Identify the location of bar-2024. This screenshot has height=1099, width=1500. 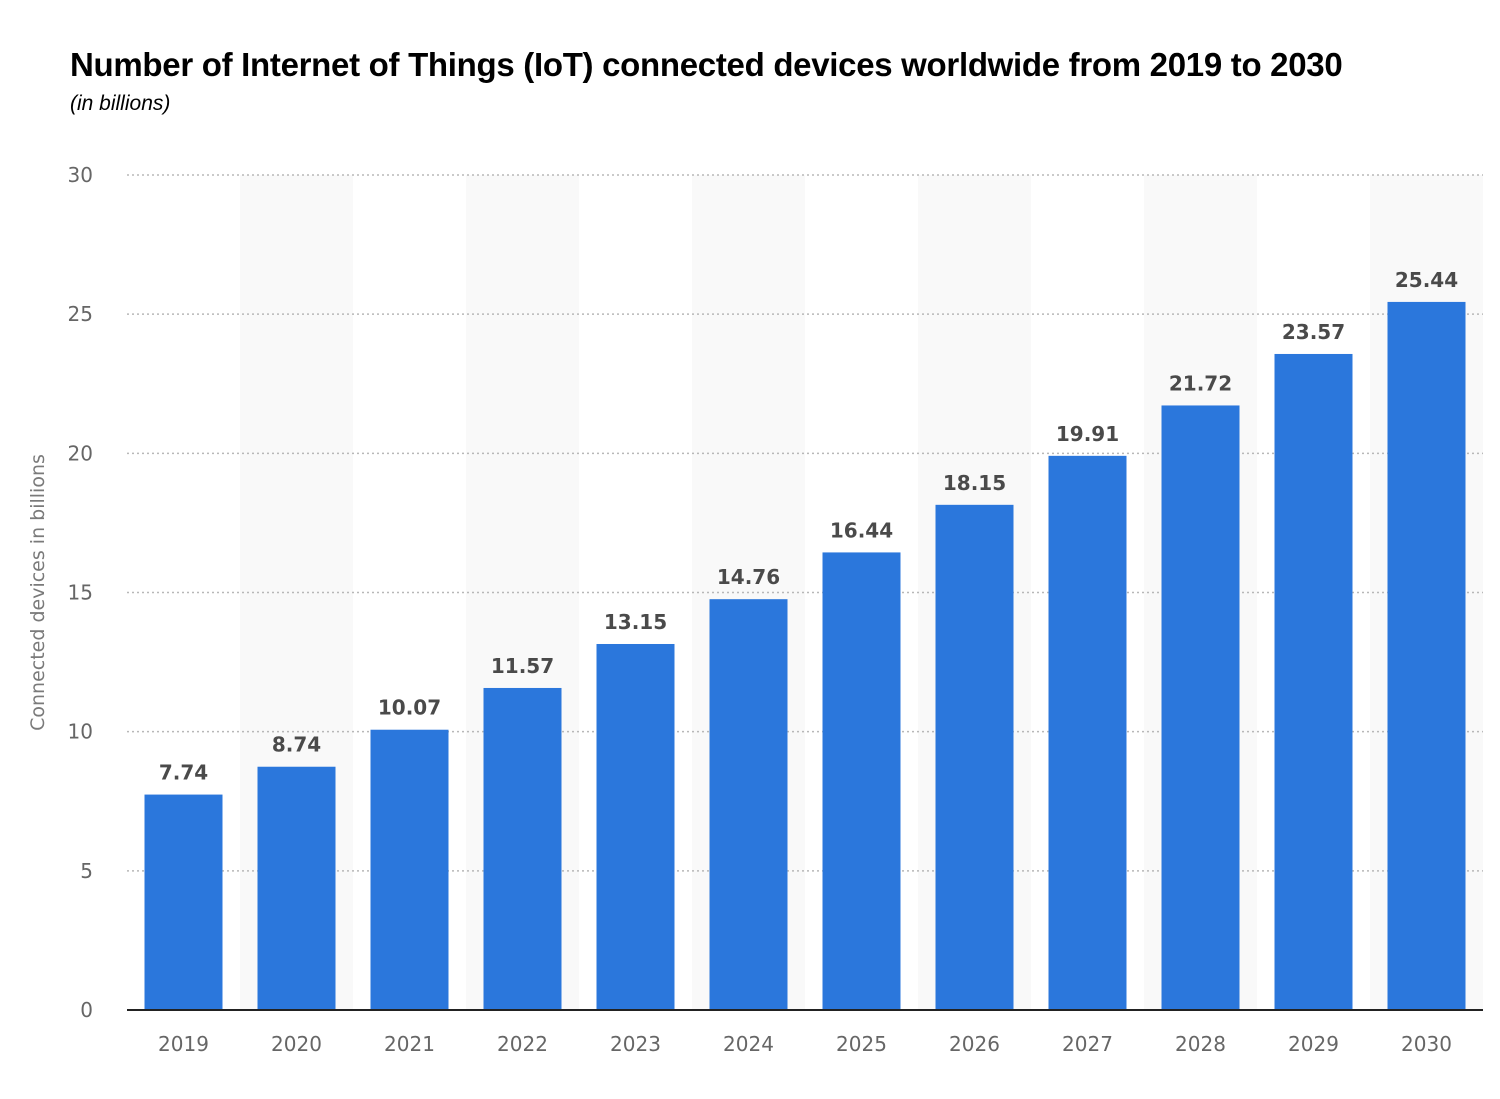
(748, 804).